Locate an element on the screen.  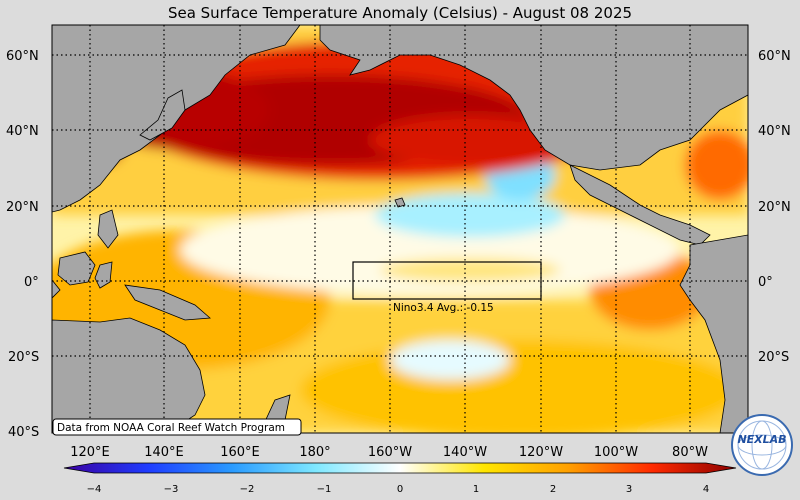
lat-label: 40°S is located at coordinates (23, 432).